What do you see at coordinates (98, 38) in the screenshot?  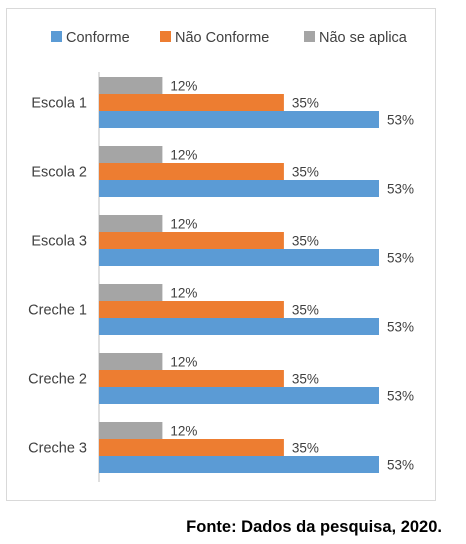 I see `legend-label-conforme: Conforme` at bounding box center [98, 38].